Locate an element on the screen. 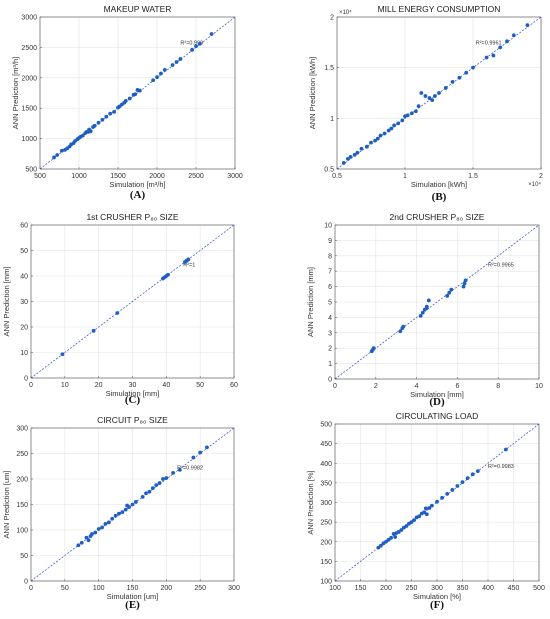 The width and height of the screenshot is (550, 619). identity-line is located at coordinates (437, 302).